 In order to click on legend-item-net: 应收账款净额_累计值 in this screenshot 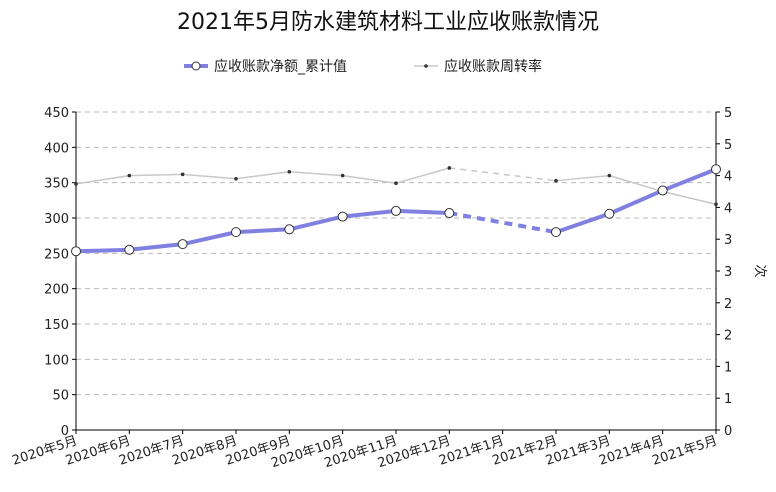, I will do `click(265, 66)`.